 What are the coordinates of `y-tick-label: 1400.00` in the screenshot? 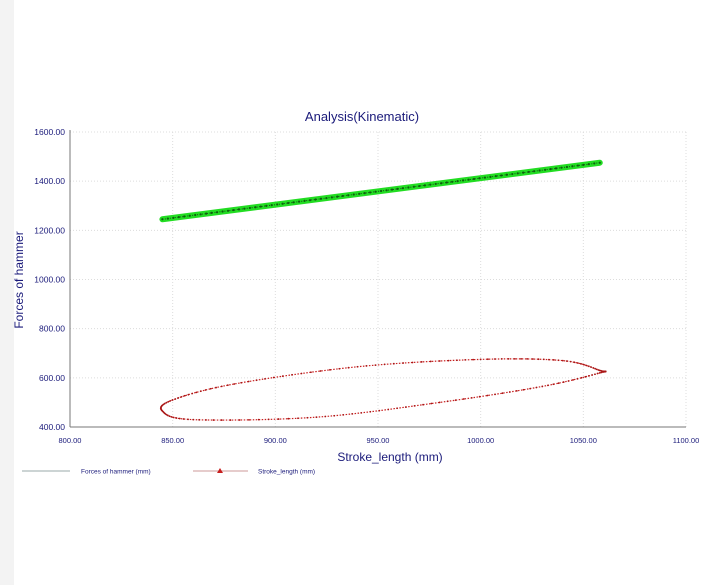 It's located at (49, 181).